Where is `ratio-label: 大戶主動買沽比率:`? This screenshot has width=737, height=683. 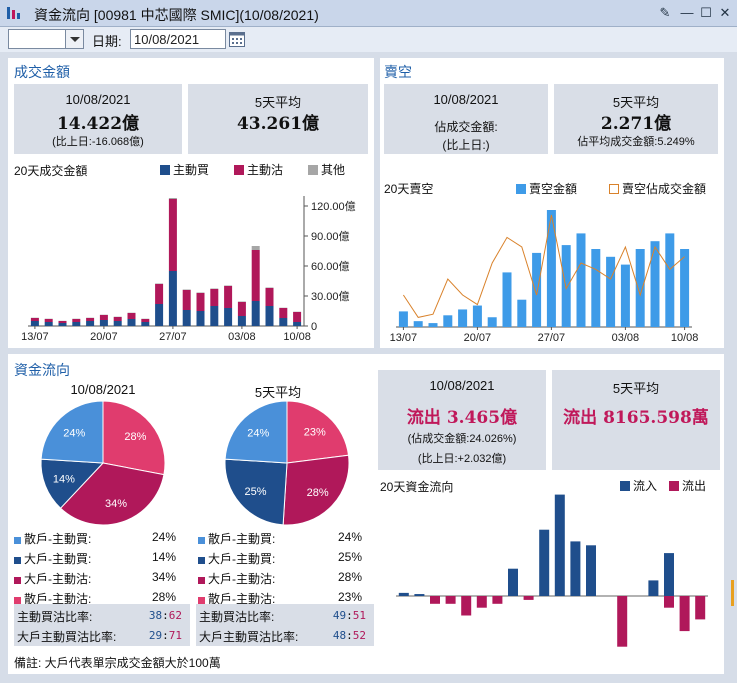 ratio-label: 大戶主動買沽比率: is located at coordinates (249, 637).